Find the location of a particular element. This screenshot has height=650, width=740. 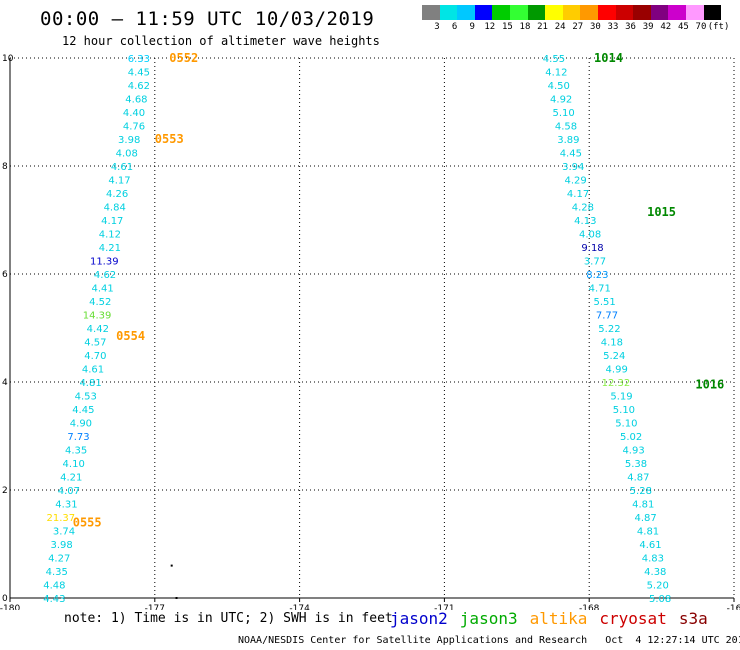

satellite-jason3: jason3 is located at coordinates (488, 618).